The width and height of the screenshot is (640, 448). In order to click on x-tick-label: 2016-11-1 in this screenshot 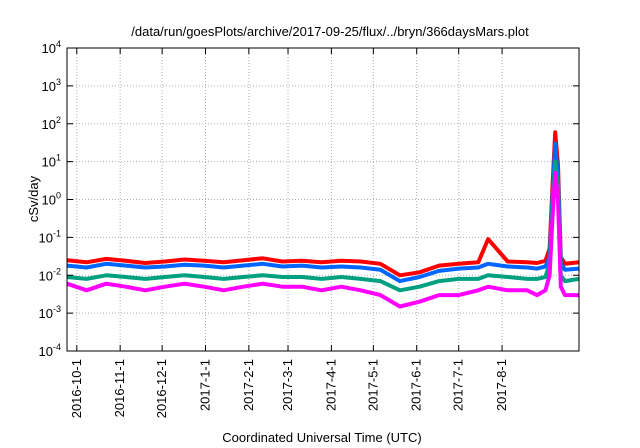, I will do `click(119, 388)`.